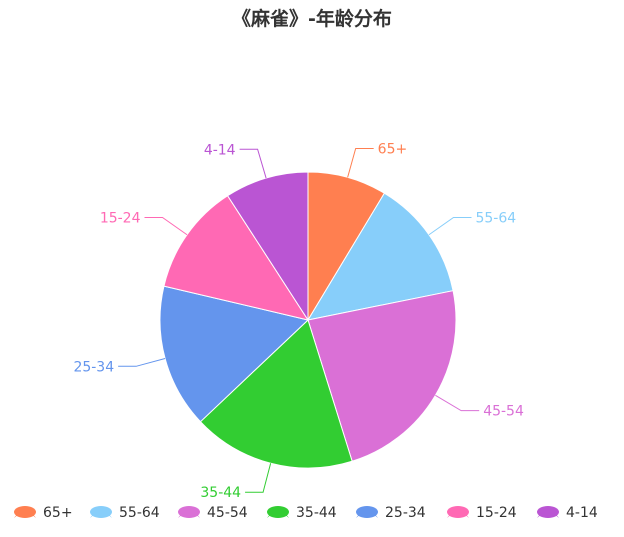 Image resolution: width=624 pixels, height=537 pixels. What do you see at coordinates (58, 513) in the screenshot?
I see `legend-label-65+: 65+` at bounding box center [58, 513].